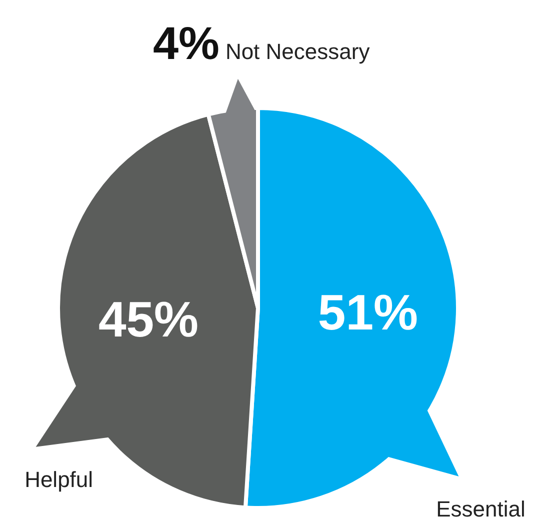  I want to click on data-label: 45%, so click(148, 319).